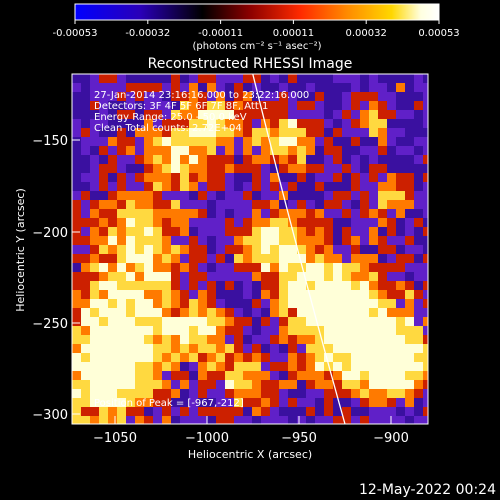  What do you see at coordinates (181, 106) in the screenshot?
I see `info-line-detectors: Detectors: 3F 4F 5F 6F 7F 8F, Att 1` at bounding box center [181, 106].